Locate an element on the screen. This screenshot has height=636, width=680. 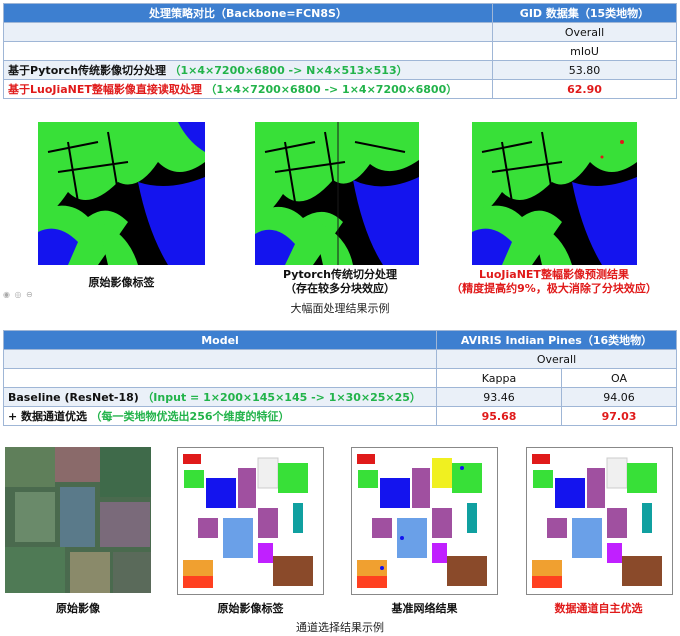
pager-dots-icon: ◉ ◎ ⊖ is located at coordinates (18, 294).